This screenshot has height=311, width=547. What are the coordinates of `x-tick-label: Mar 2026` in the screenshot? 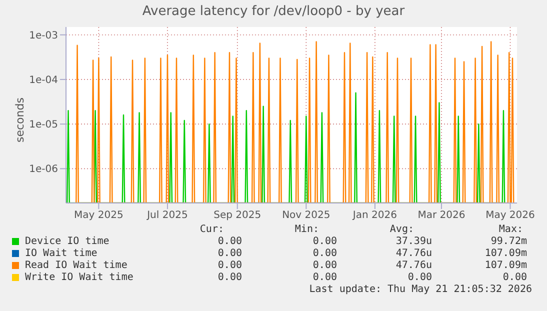 It's located at (442, 216).